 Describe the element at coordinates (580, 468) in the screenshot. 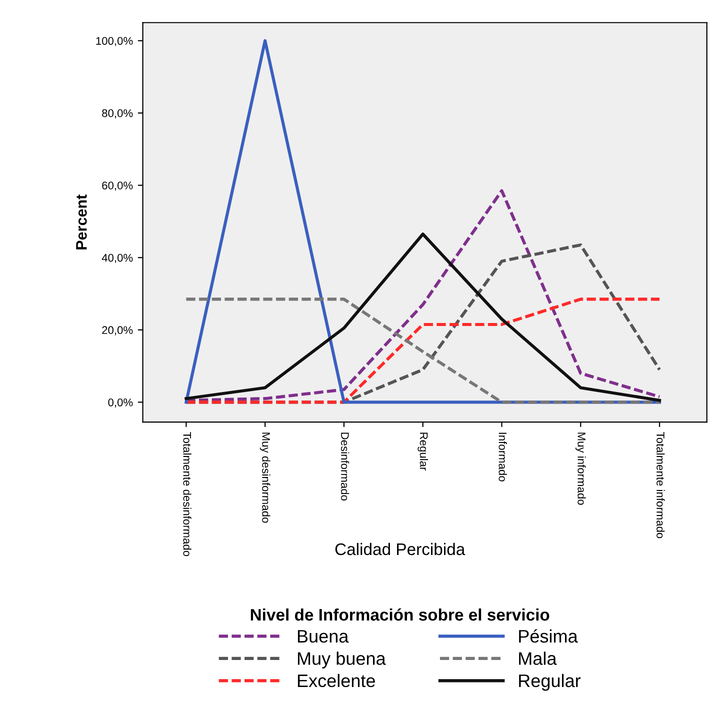

I see `x-tick-label: Muy informado` at that location.